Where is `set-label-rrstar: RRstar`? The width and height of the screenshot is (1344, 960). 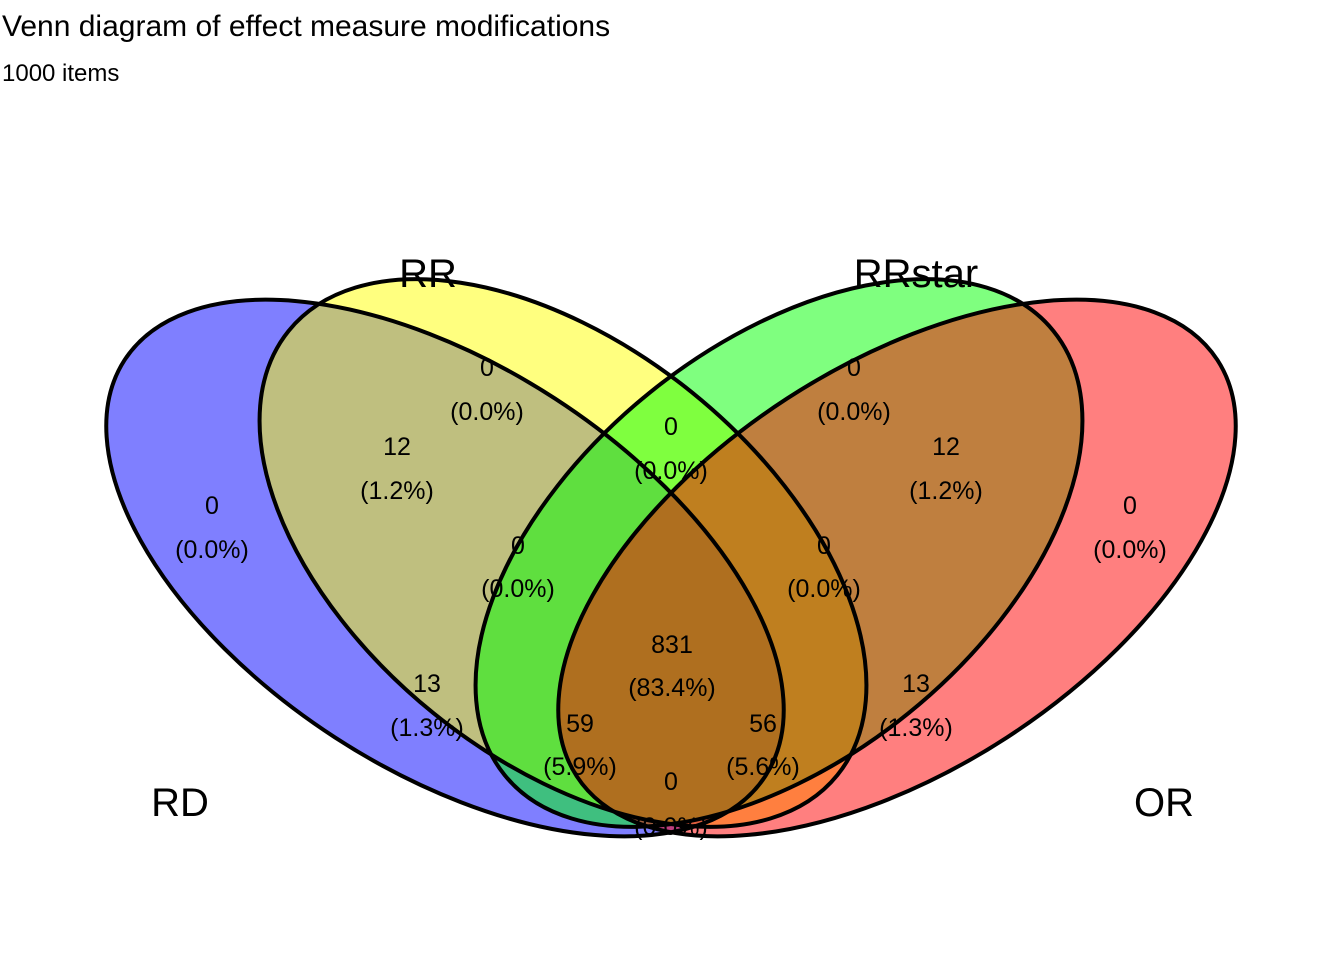 set-label-rrstar: RRstar is located at coordinates (916, 274).